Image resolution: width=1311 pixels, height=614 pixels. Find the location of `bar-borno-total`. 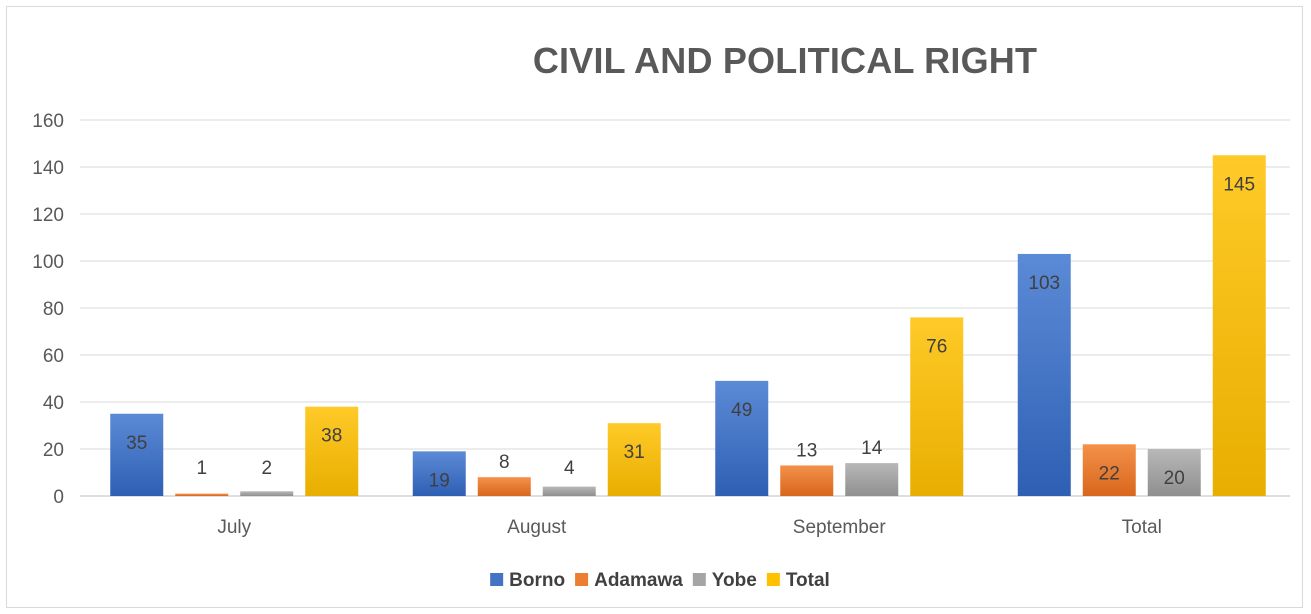

bar-borno-total is located at coordinates (1044, 374).